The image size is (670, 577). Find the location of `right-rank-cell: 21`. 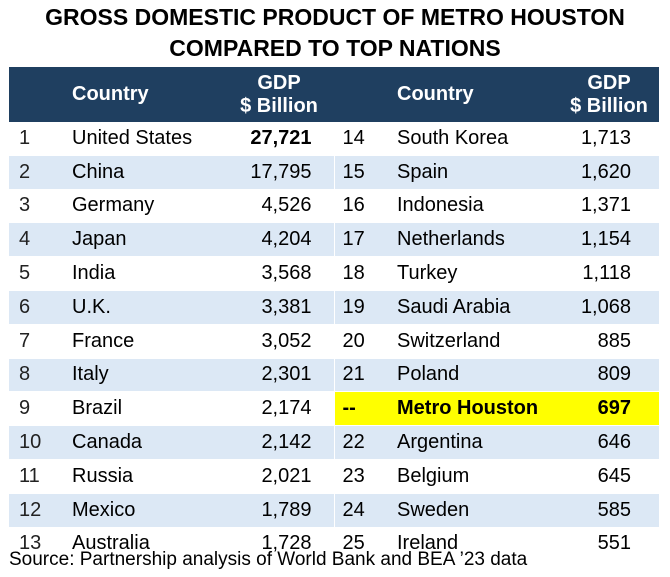

right-rank-cell: 21 is located at coordinates (361, 375).